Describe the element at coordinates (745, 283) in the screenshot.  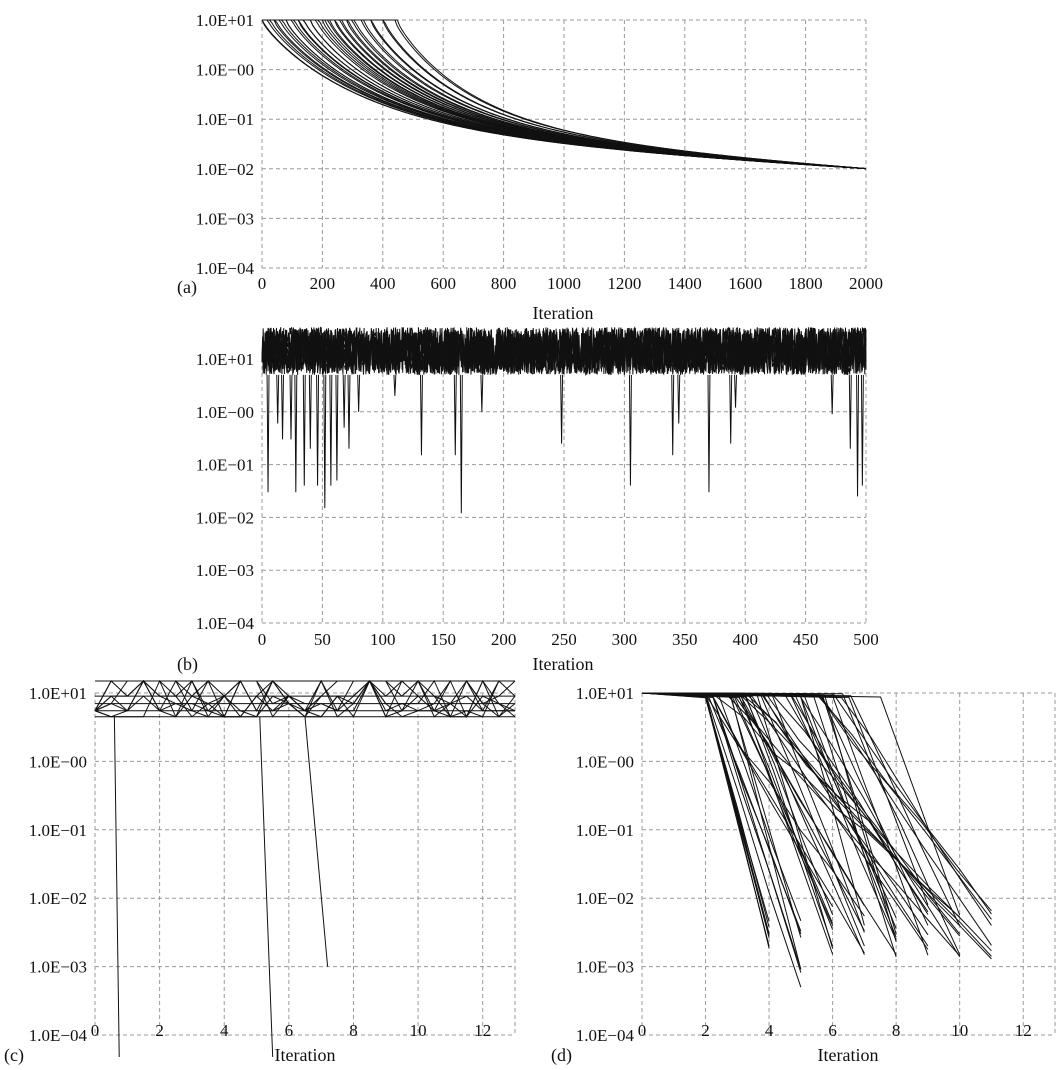
I see `x-tick-label: 1600` at that location.